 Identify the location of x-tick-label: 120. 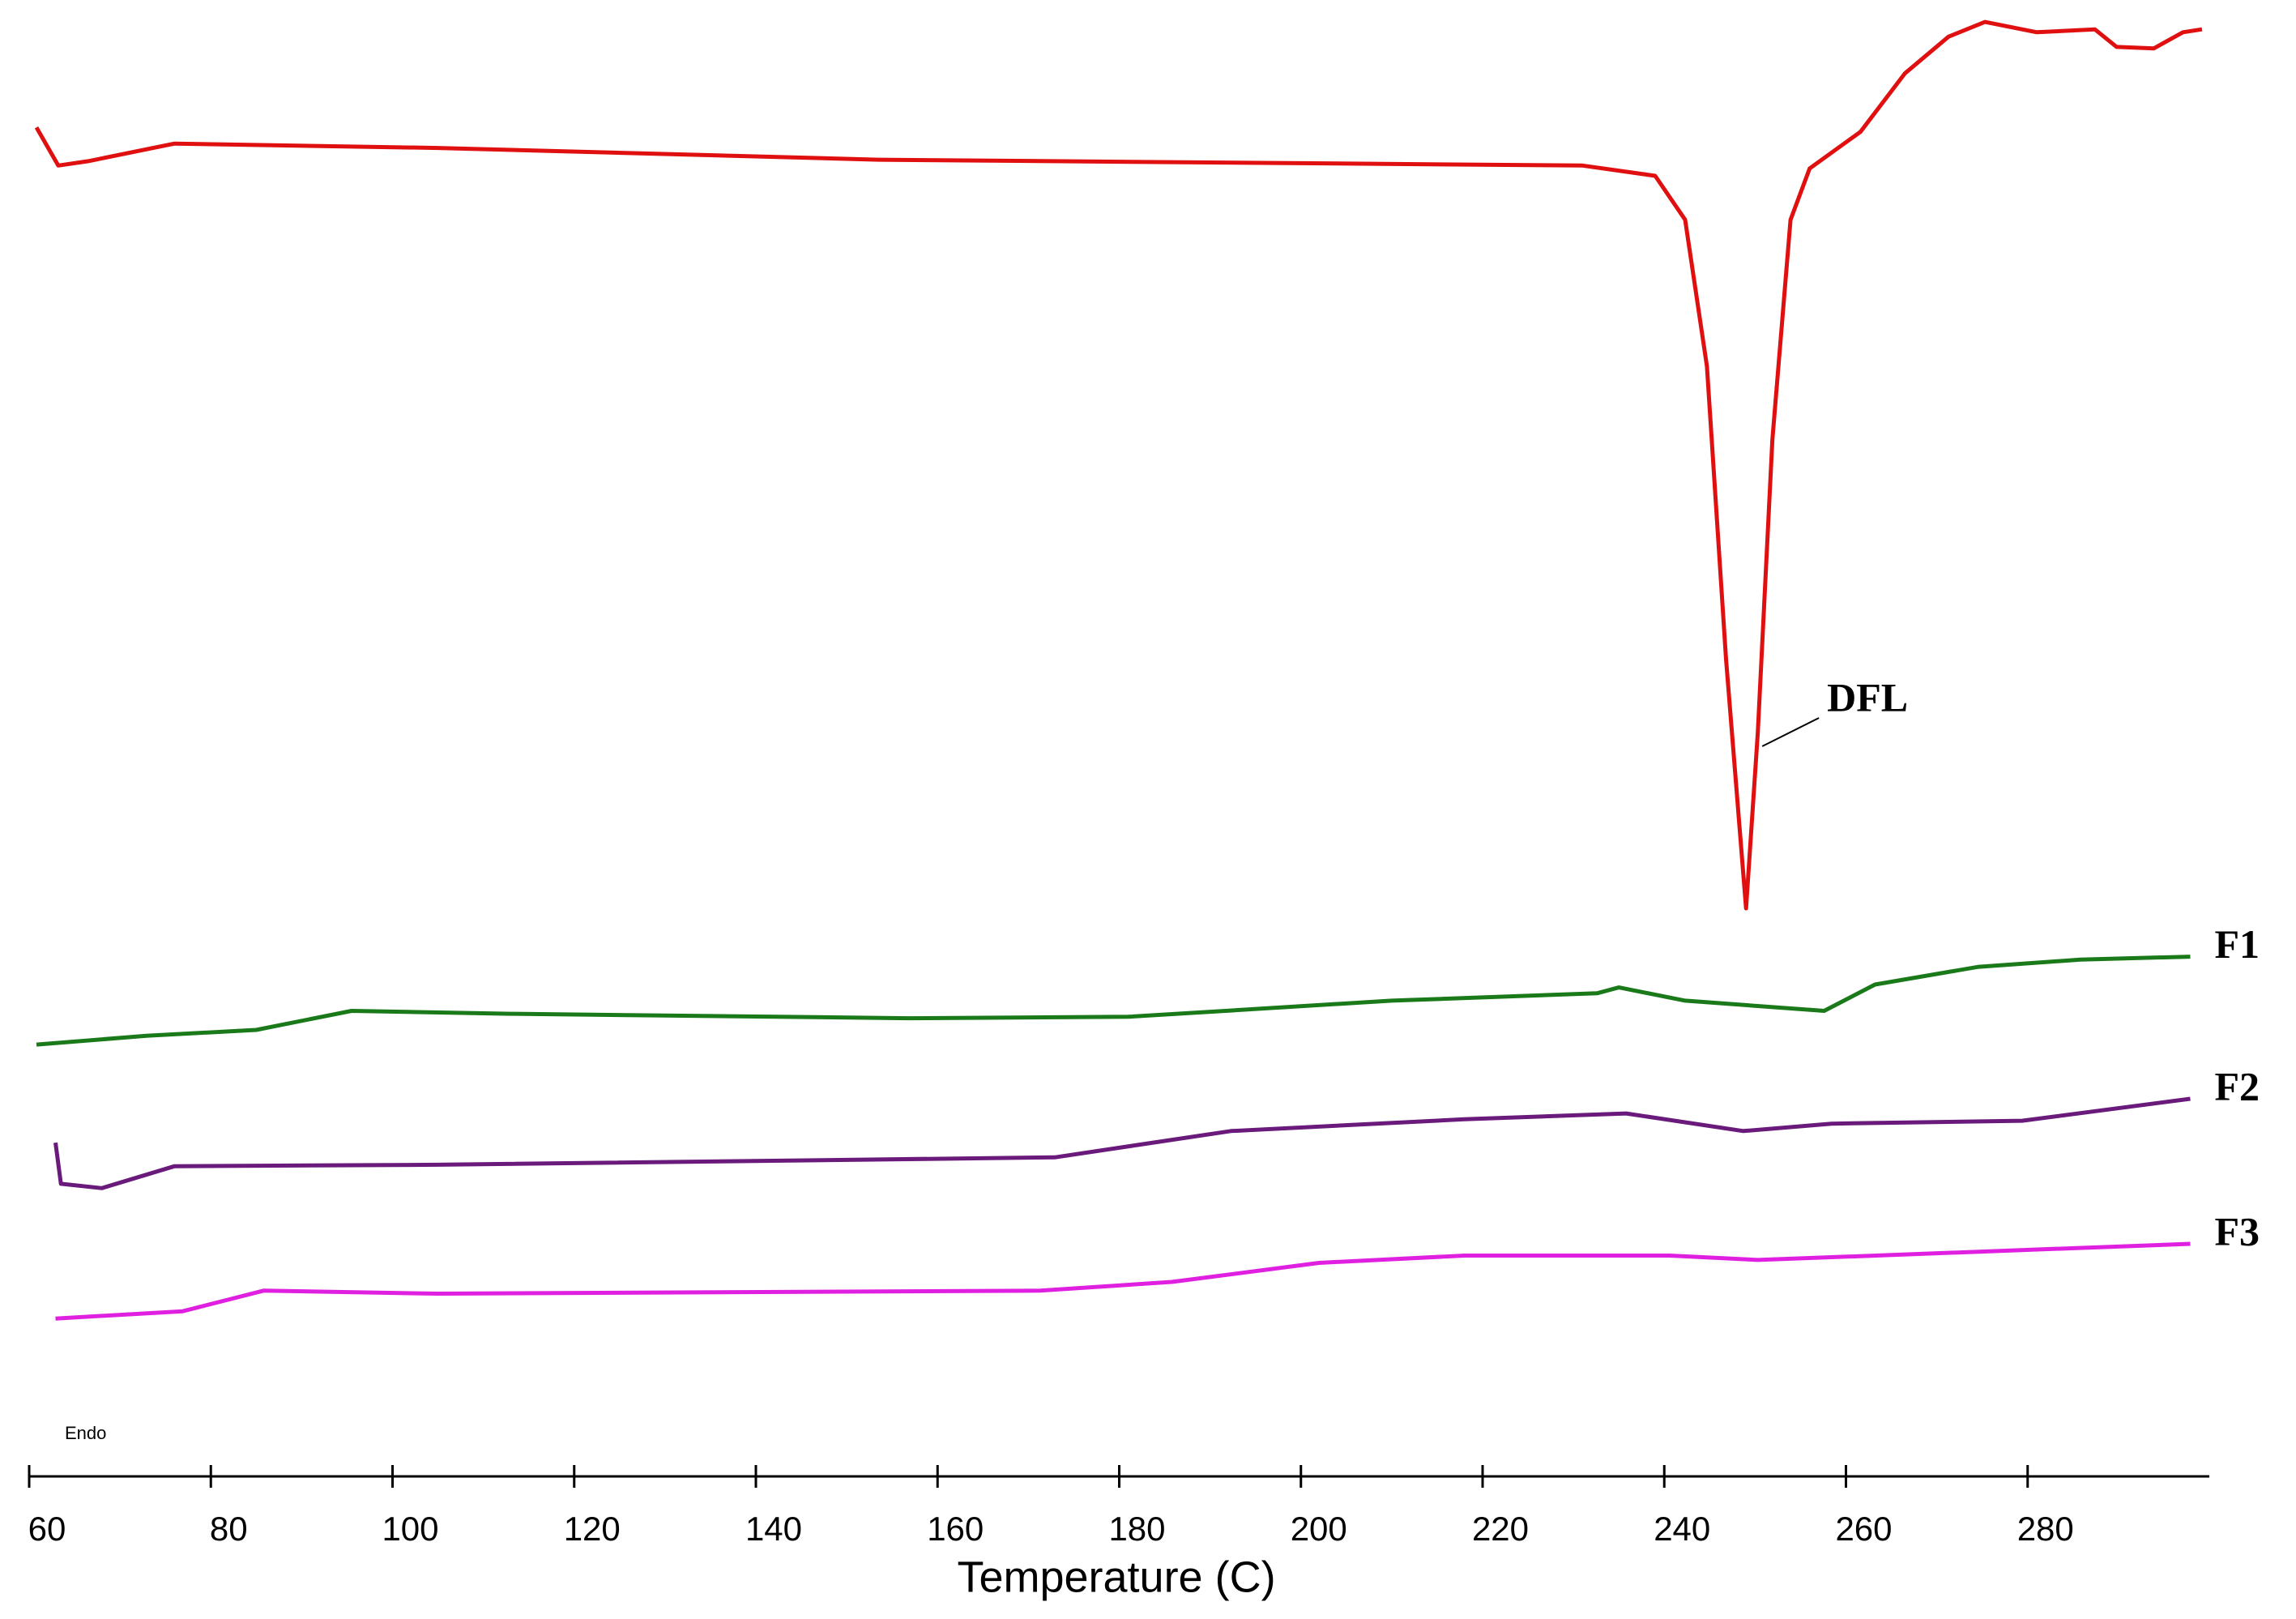
(592, 1529).